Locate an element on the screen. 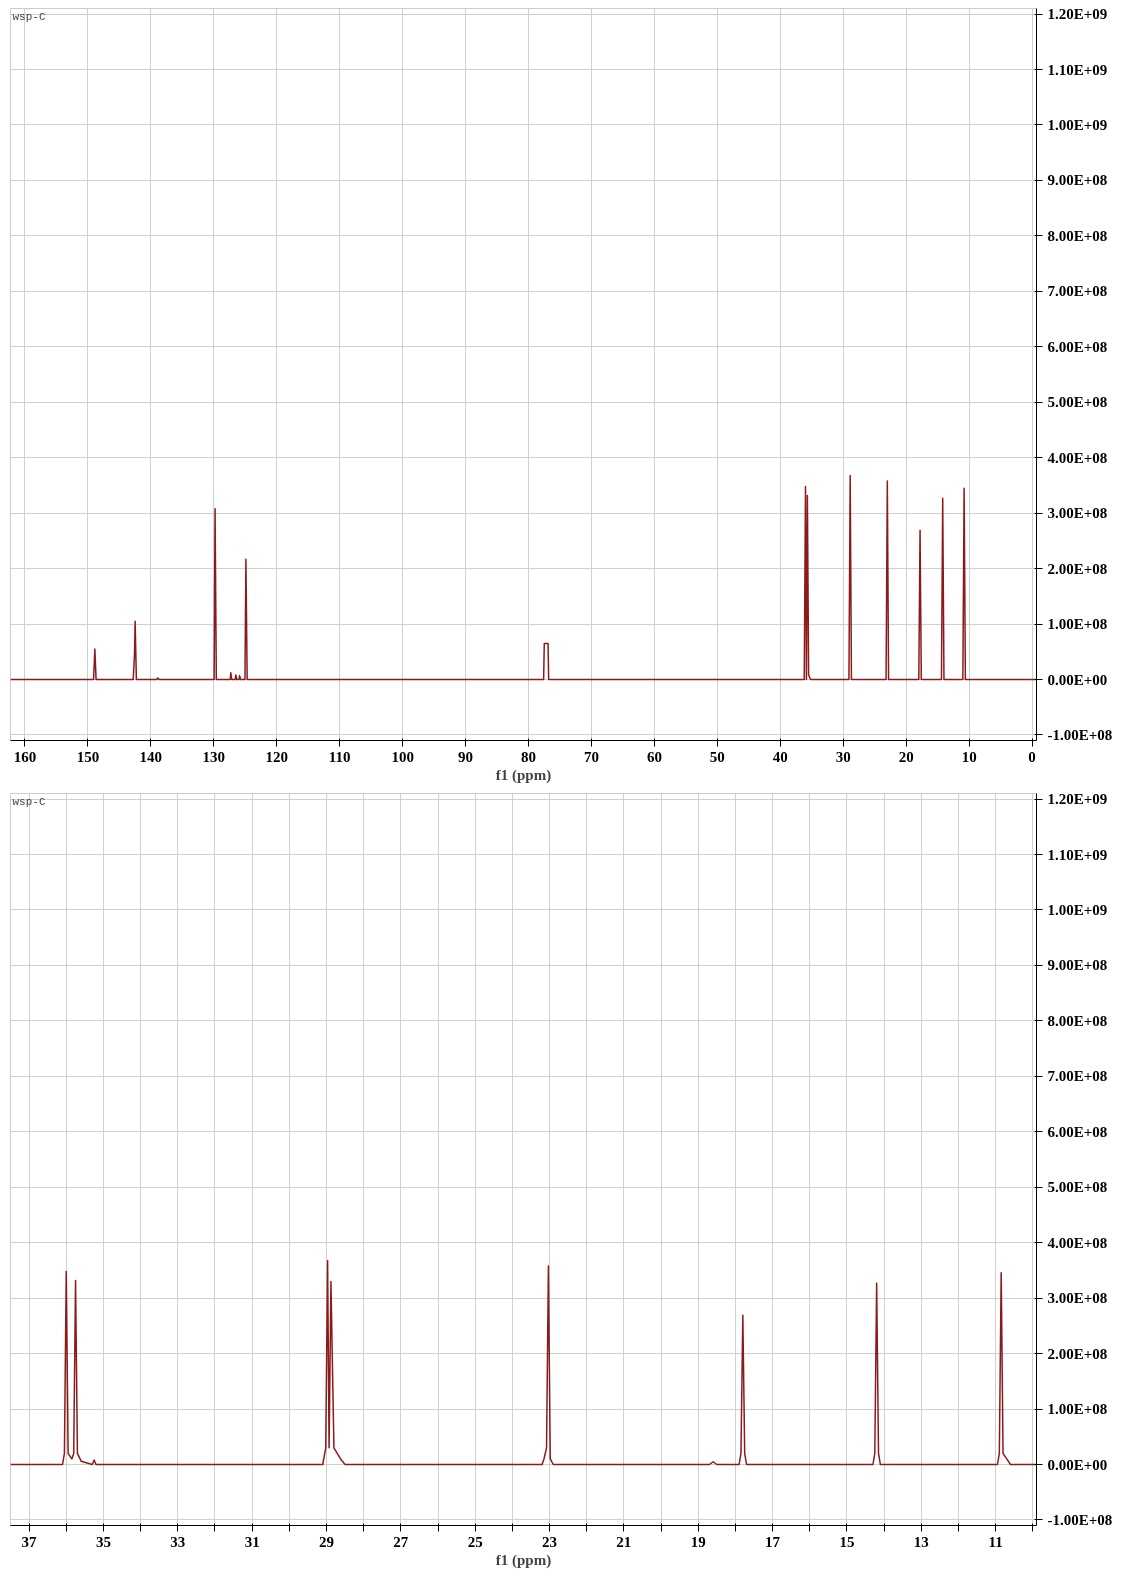  x-tick-label: 140 is located at coordinates (151, 756).